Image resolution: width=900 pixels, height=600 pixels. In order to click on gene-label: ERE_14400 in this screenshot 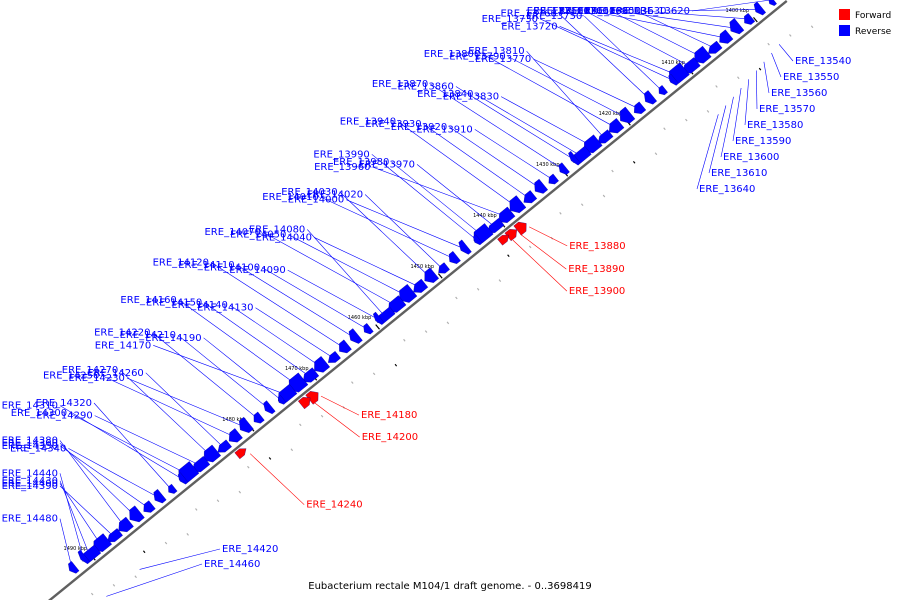, I will do `click(30, 483)`.